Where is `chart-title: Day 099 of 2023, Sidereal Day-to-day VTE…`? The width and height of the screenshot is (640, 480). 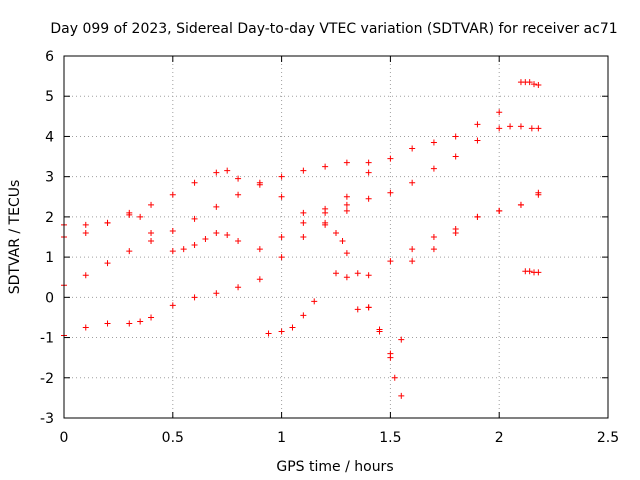 chart-title: Day 099 of 2023, Sidereal Day-to-day VTE… is located at coordinates (333, 29).